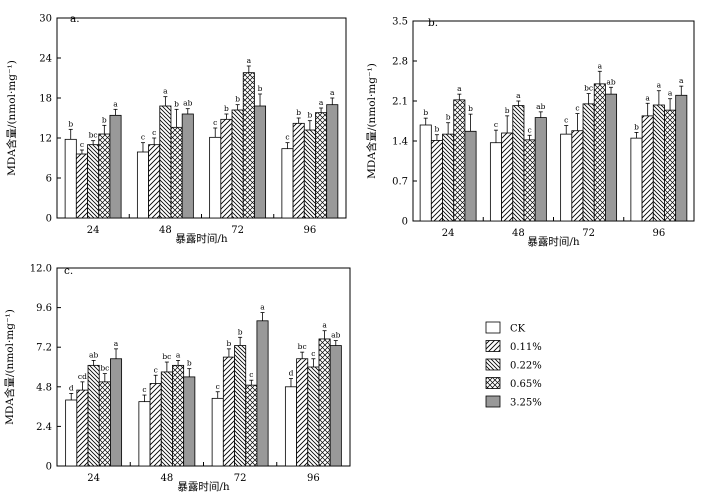 This screenshot has height=502, width=710. Describe the element at coordinates (75, 19) in the screenshot. I see `panel-label: a.` at that location.